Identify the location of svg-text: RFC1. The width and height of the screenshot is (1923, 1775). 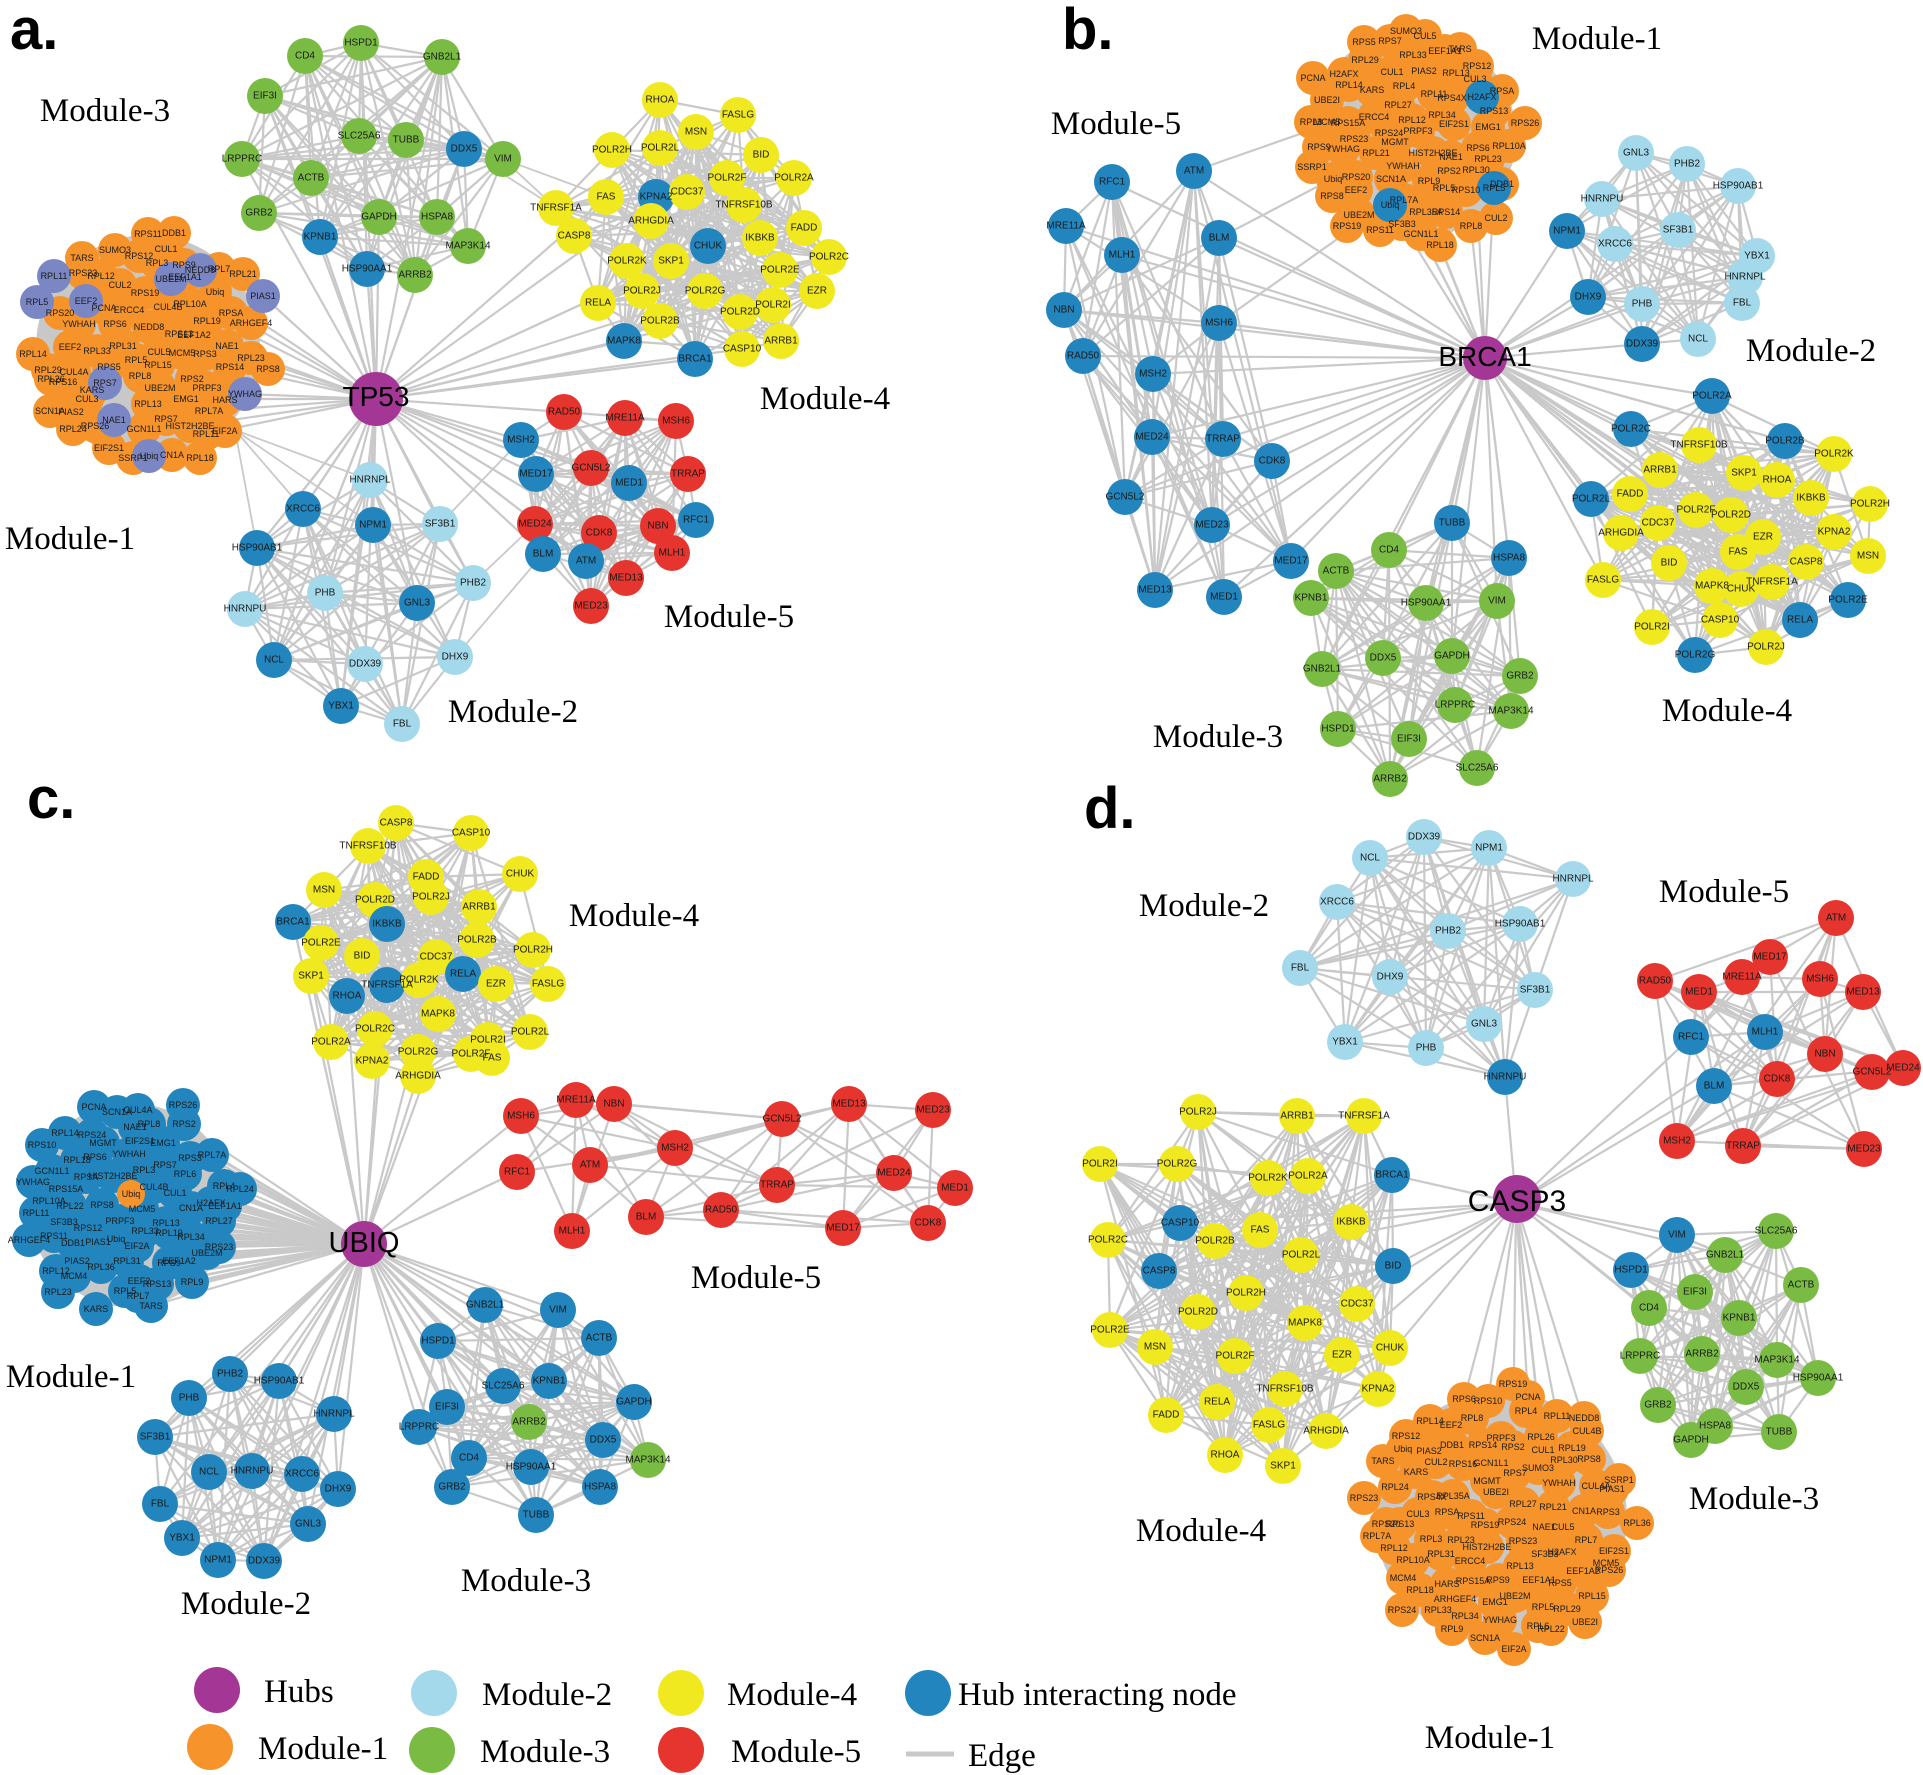
(517, 1172).